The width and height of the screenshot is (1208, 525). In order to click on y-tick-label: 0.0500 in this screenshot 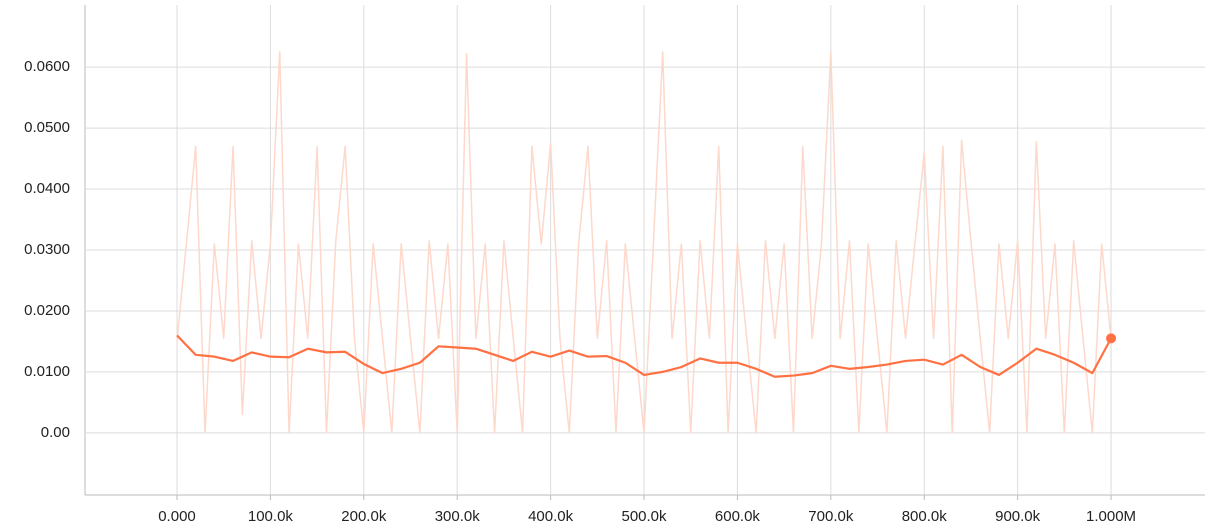, I will do `click(47, 127)`.